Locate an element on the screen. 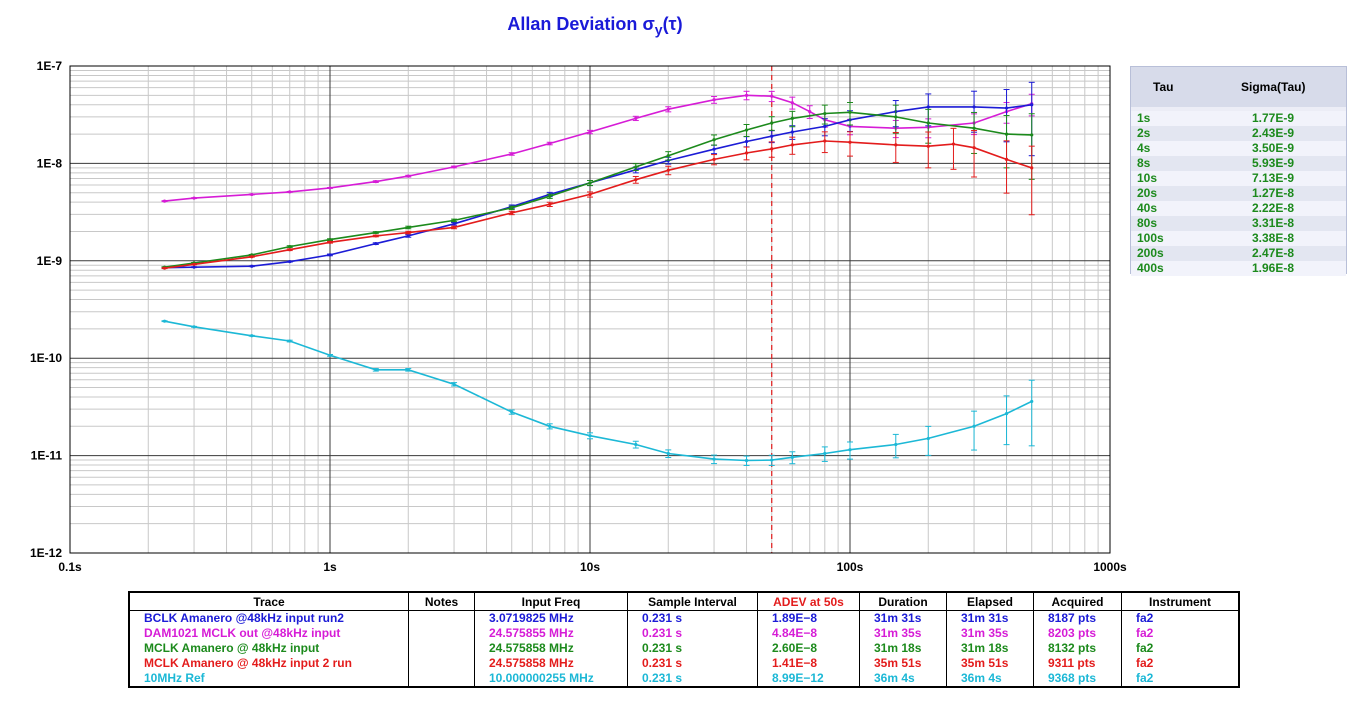 The image size is (1366, 726). sigma-value: 5.93E-9 is located at coordinates (1273, 163).